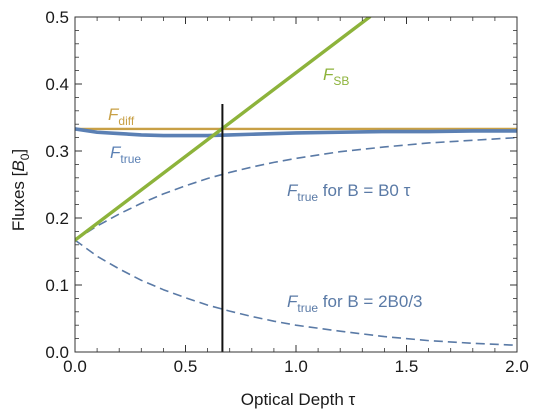 The image size is (534, 414). Describe the element at coordinates (349, 192) in the screenshot. I see `label-f-true-b0-tau: Ftrue for B = B0 τ` at that location.